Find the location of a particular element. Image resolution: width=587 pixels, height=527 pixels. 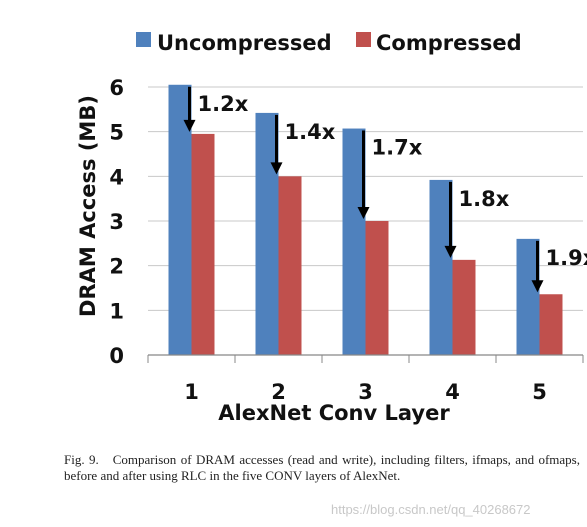

ratio-label-4: 1.8x is located at coordinates (484, 199).